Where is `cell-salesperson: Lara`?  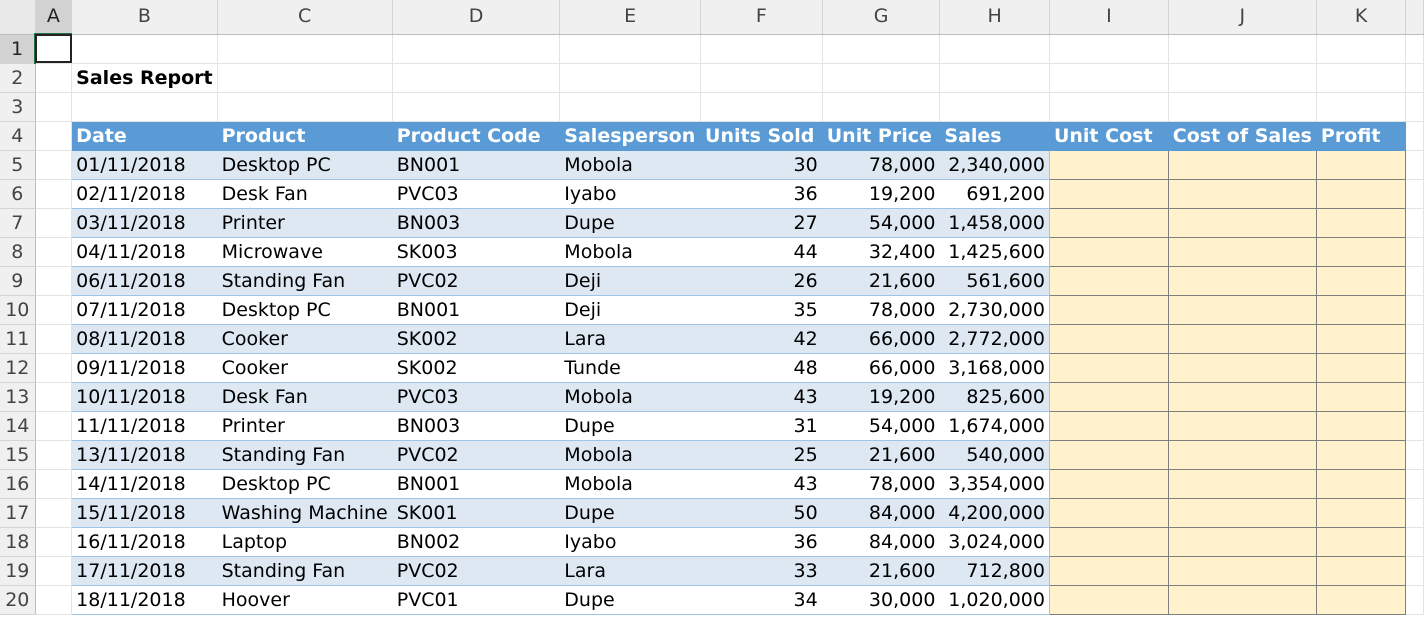
cell-salesperson: Lara is located at coordinates (630, 571).